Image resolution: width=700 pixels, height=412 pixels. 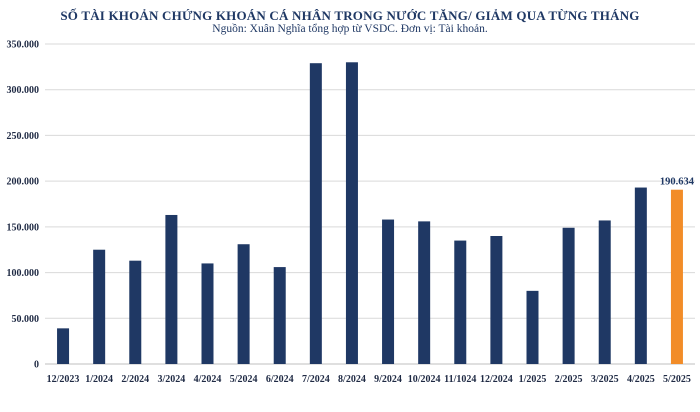 What do you see at coordinates (171, 379) in the screenshot?
I see `x-tick-label: 3/2024` at bounding box center [171, 379].